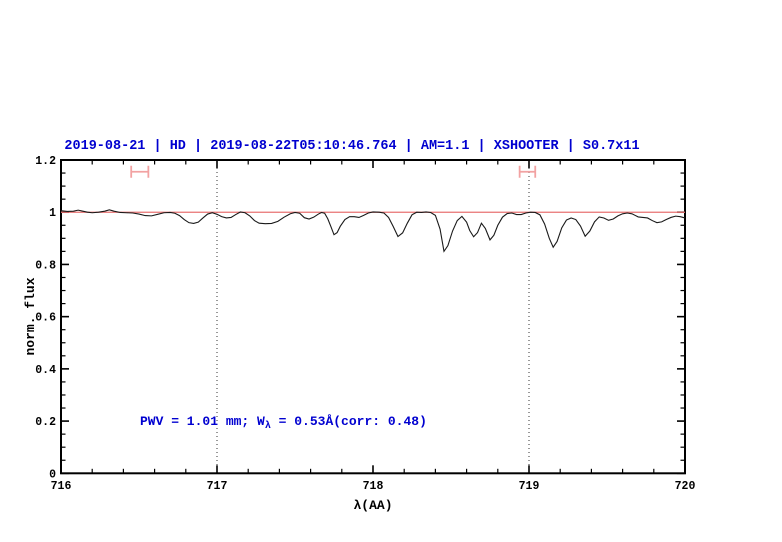 The height and width of the screenshot is (542, 782). I want to click on y-tick-labels: 0 0.2 0.4 0.6 0.8 1 1.2, so click(45, 318).